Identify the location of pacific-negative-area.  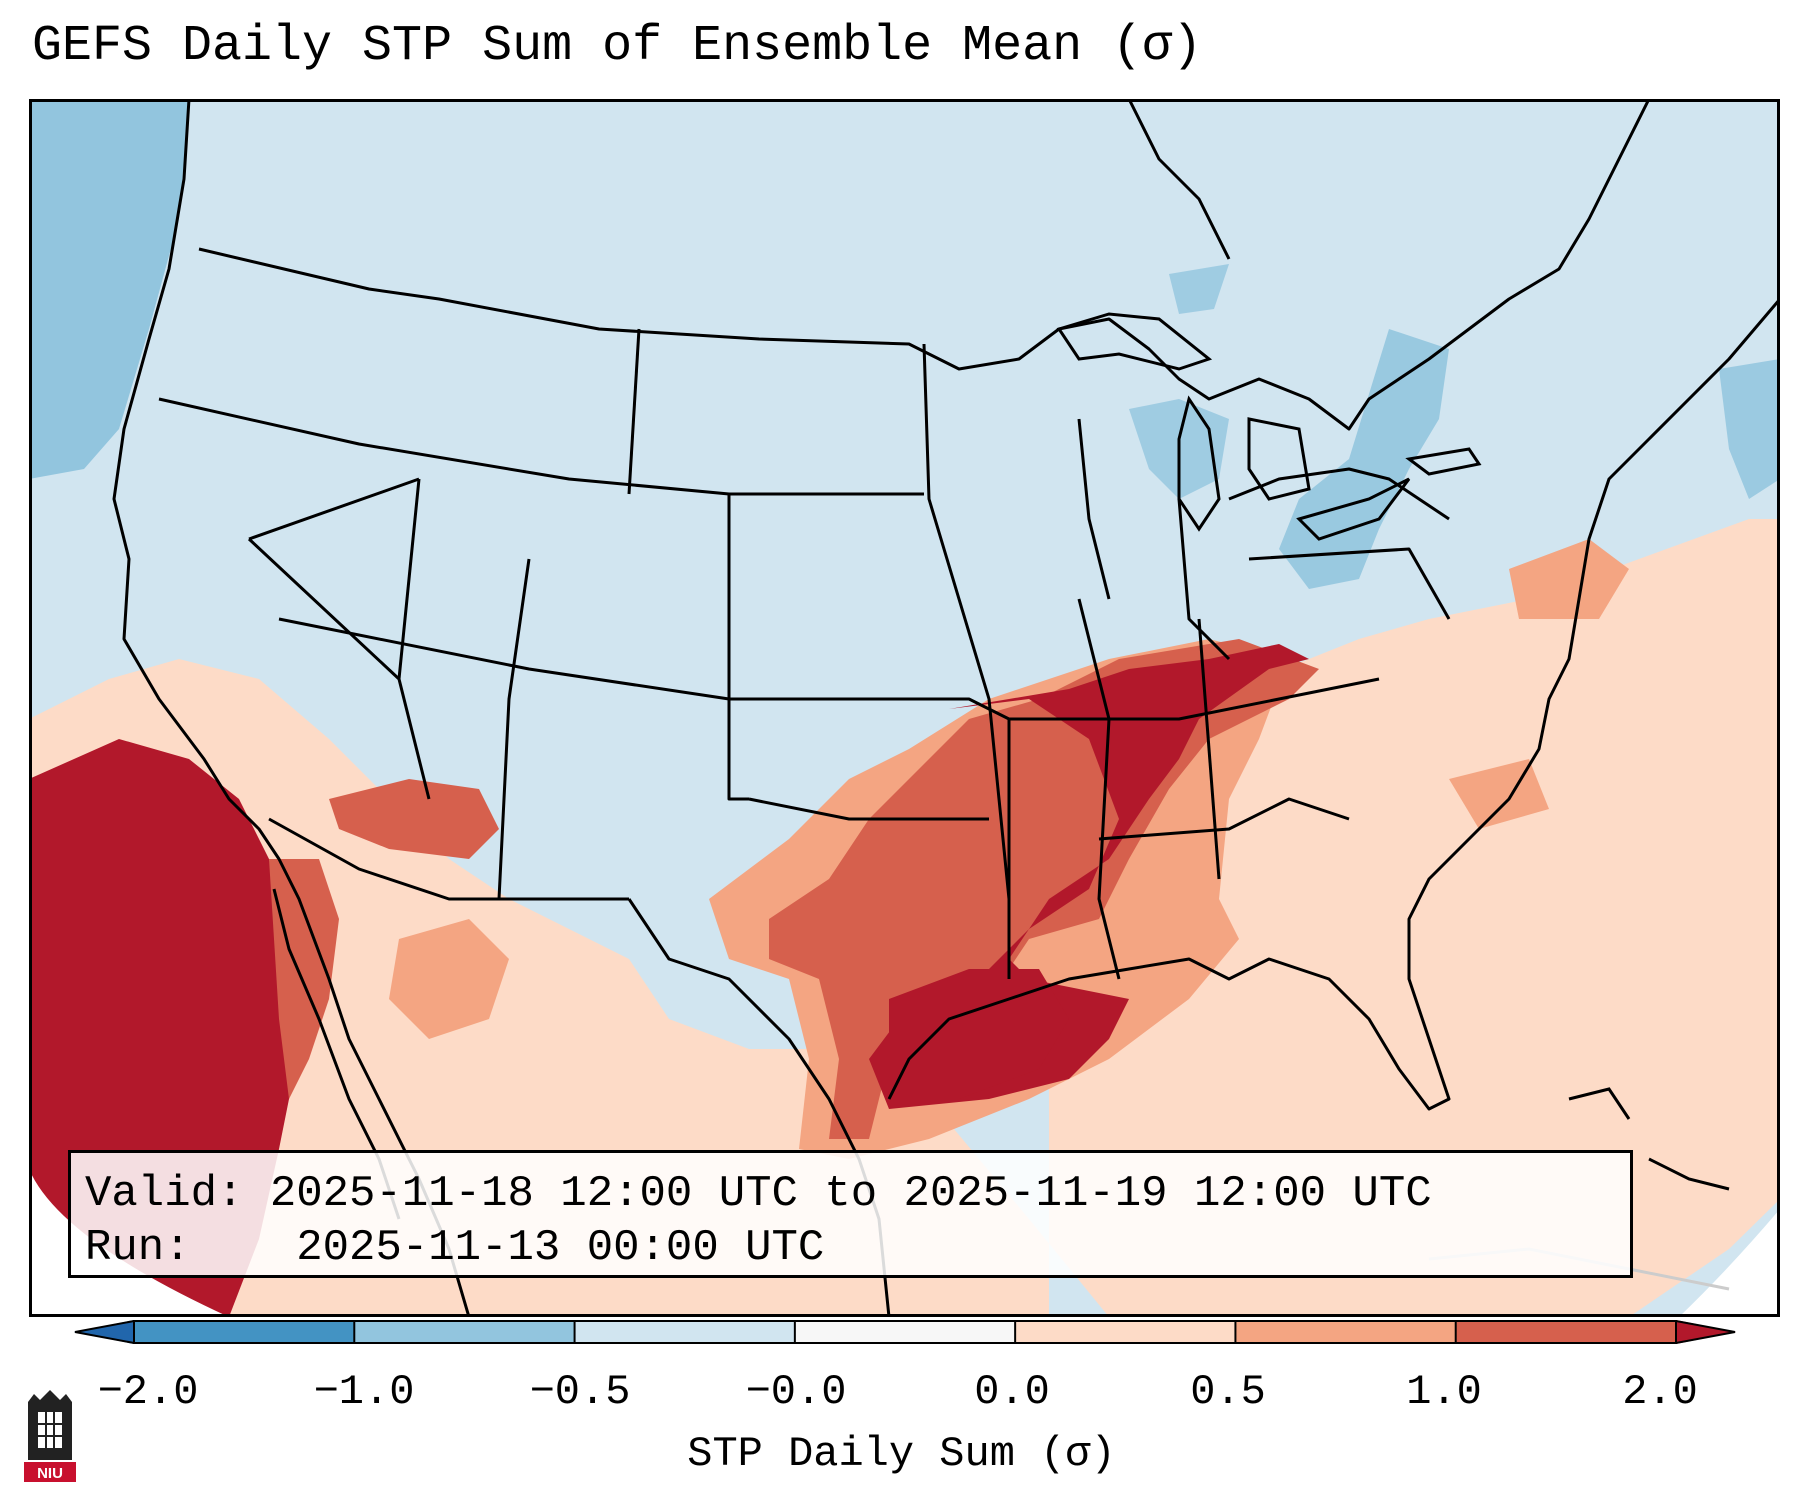
(109, 289).